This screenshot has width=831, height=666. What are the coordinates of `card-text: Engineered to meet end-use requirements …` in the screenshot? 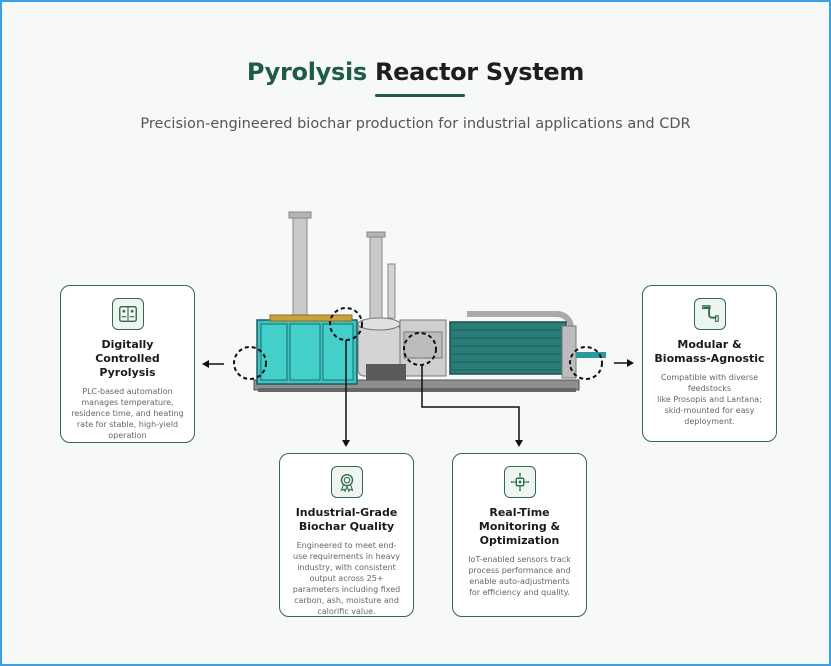 It's located at (346, 578).